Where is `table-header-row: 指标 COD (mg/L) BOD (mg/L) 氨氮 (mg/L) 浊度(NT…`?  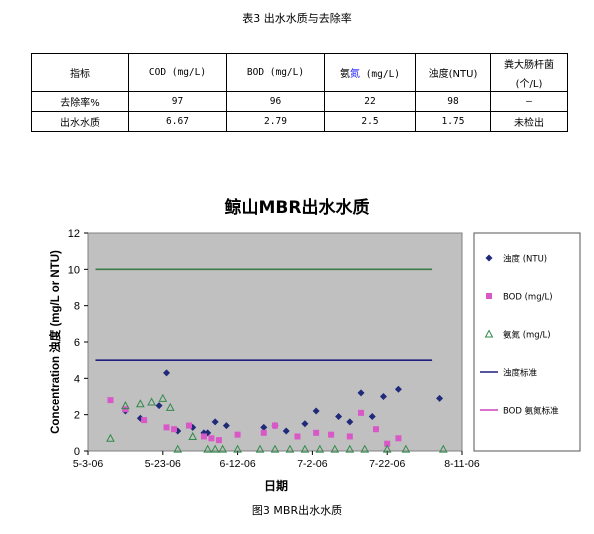
table-header-row: 指标 COD (mg/L) BOD (mg/L) 氨氮 (mg/L) 浊度(NT… is located at coordinates (299, 72).